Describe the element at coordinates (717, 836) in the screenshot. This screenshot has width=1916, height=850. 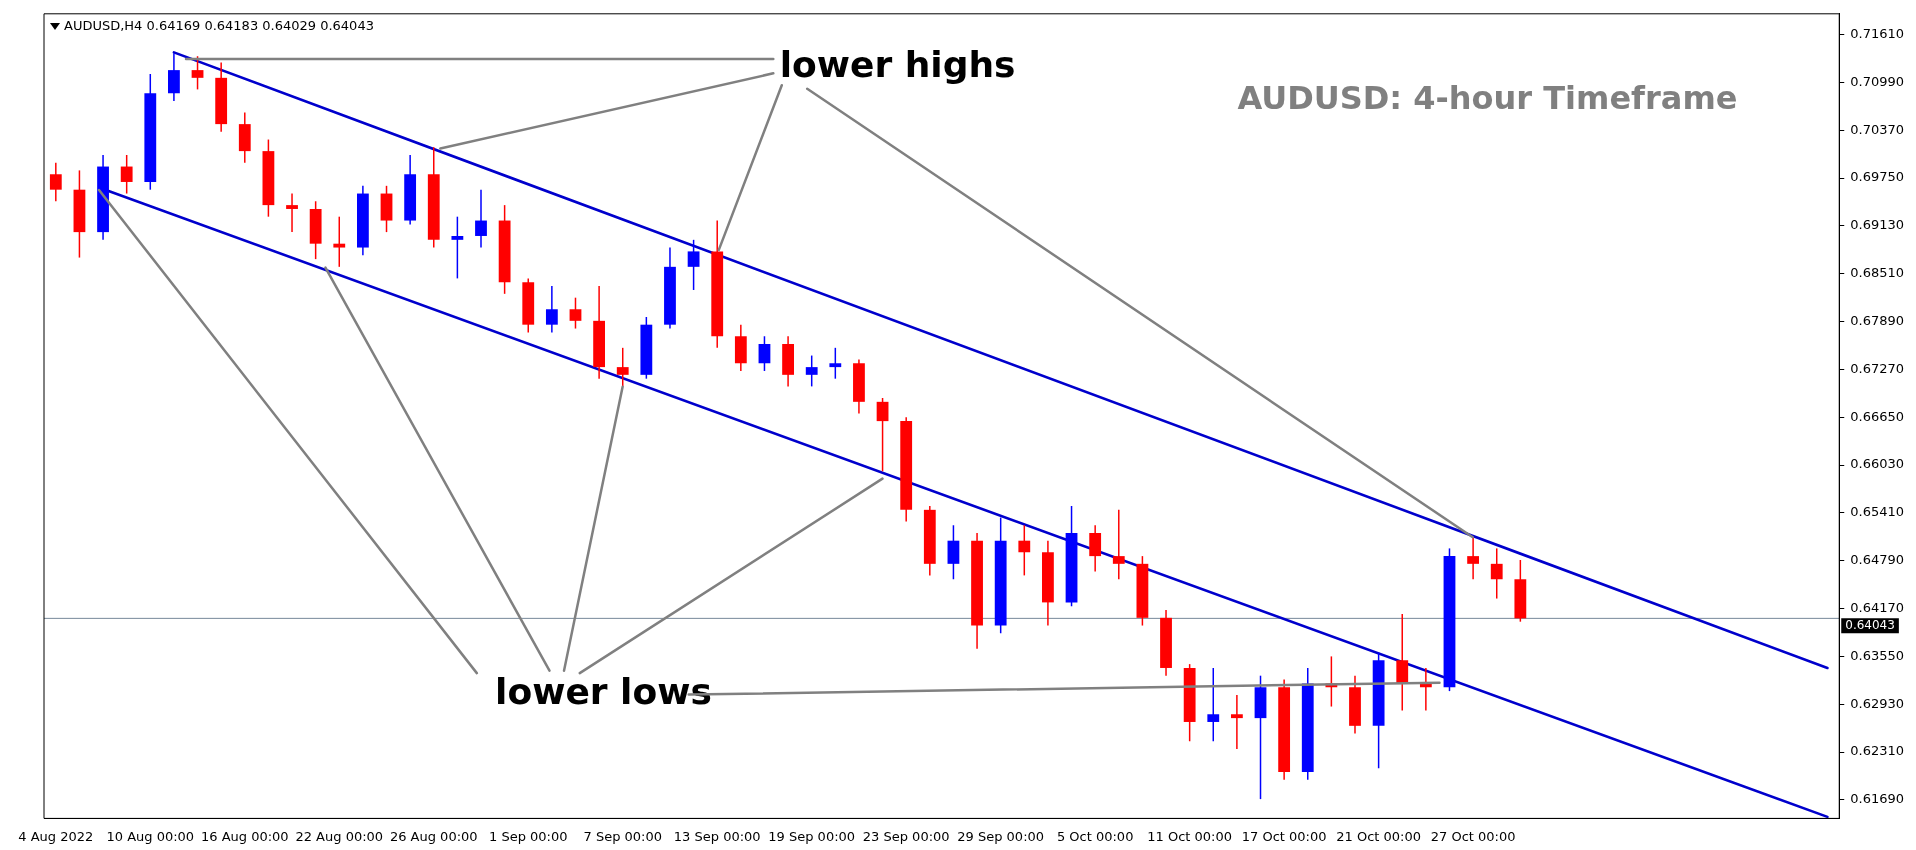
I see `x-tick-label: 13 Sep 00:00` at that location.